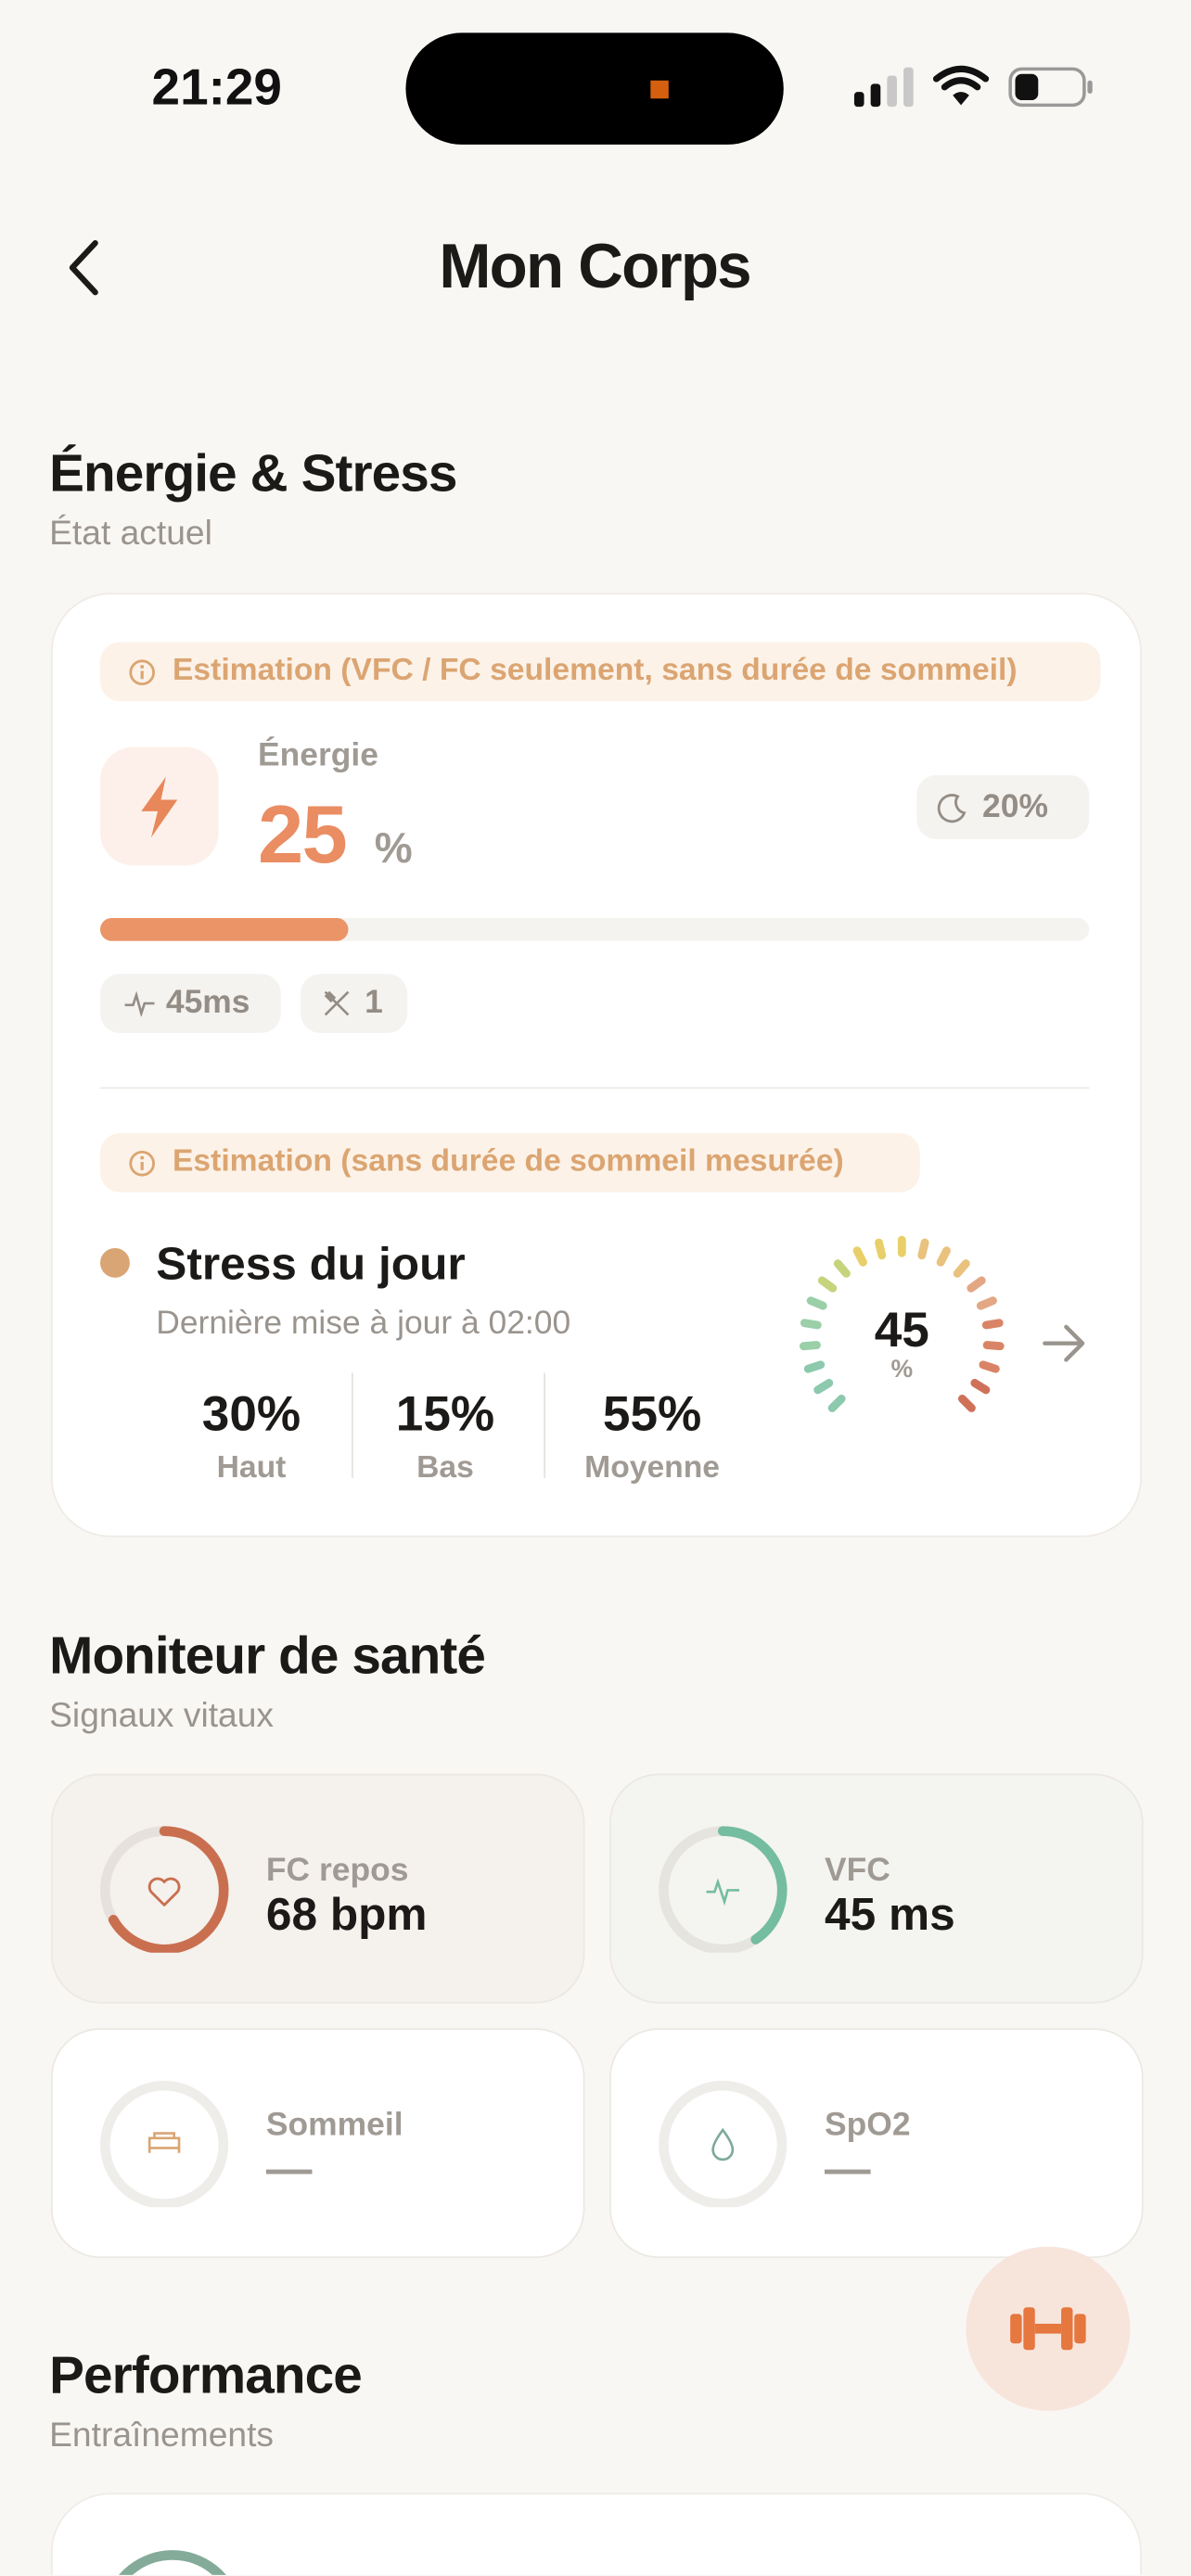  What do you see at coordinates (354, 1004) in the screenshot?
I see `meal-chip: 1` at bounding box center [354, 1004].